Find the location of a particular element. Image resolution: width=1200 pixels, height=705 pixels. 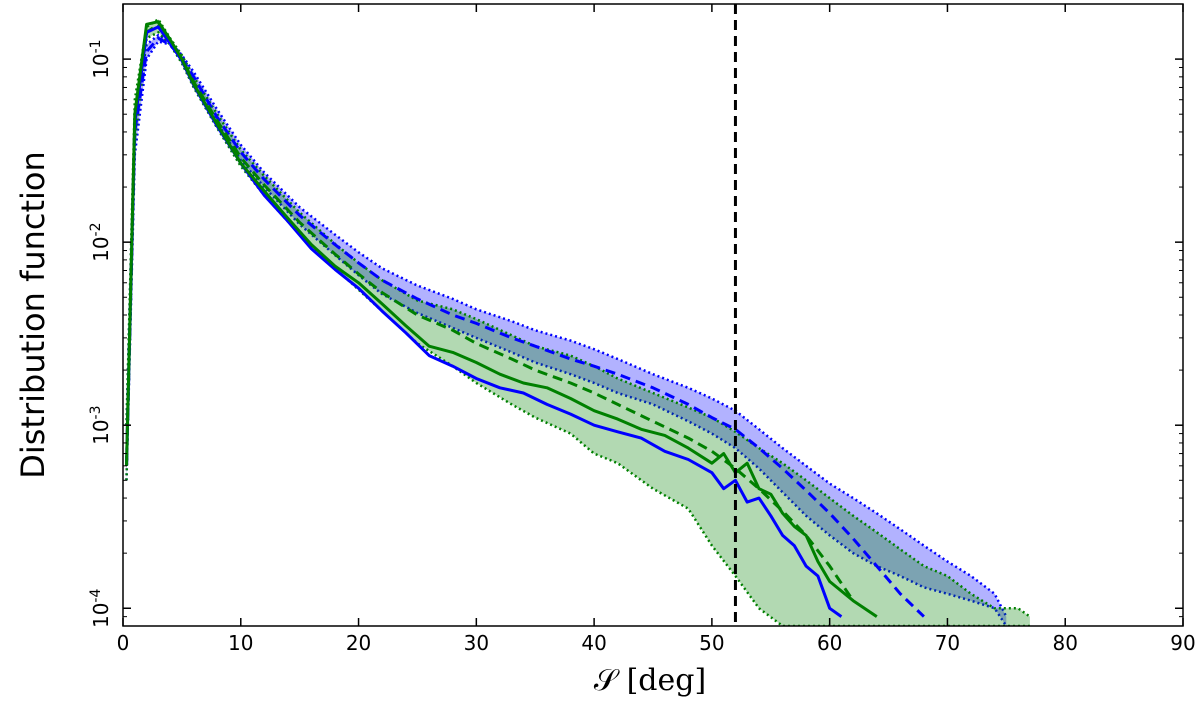

x-axis-label: 𝒮 [deg] is located at coordinates (650, 680).